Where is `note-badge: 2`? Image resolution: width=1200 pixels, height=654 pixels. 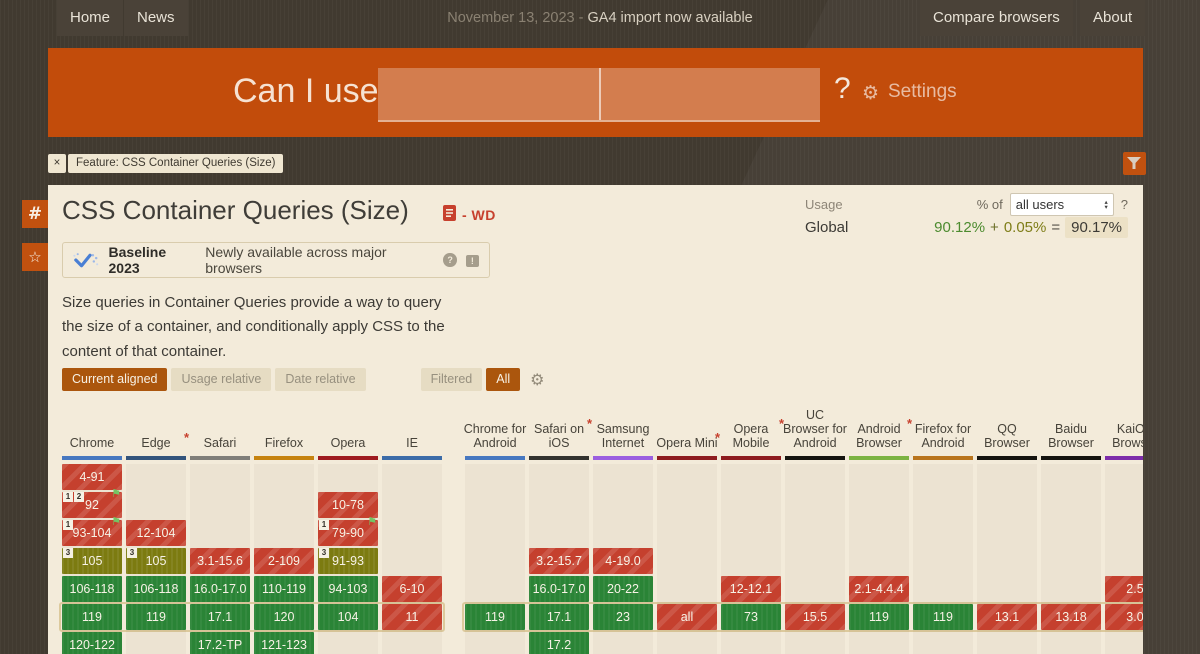
note-badge: 2 is located at coordinates (79, 497).